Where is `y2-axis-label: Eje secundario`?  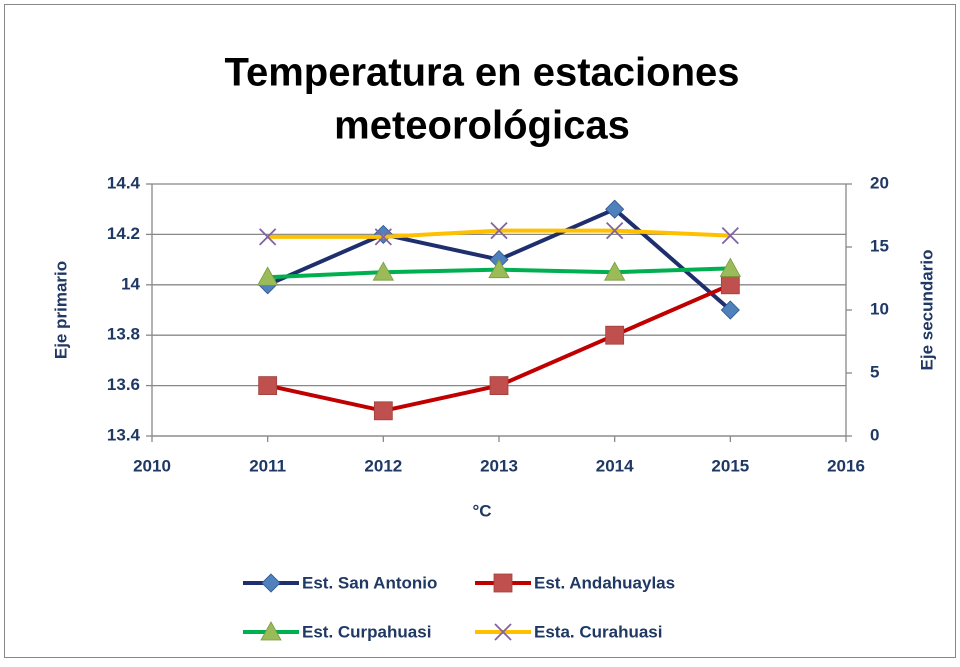
y2-axis-label: Eje secundario is located at coordinates (926, 310).